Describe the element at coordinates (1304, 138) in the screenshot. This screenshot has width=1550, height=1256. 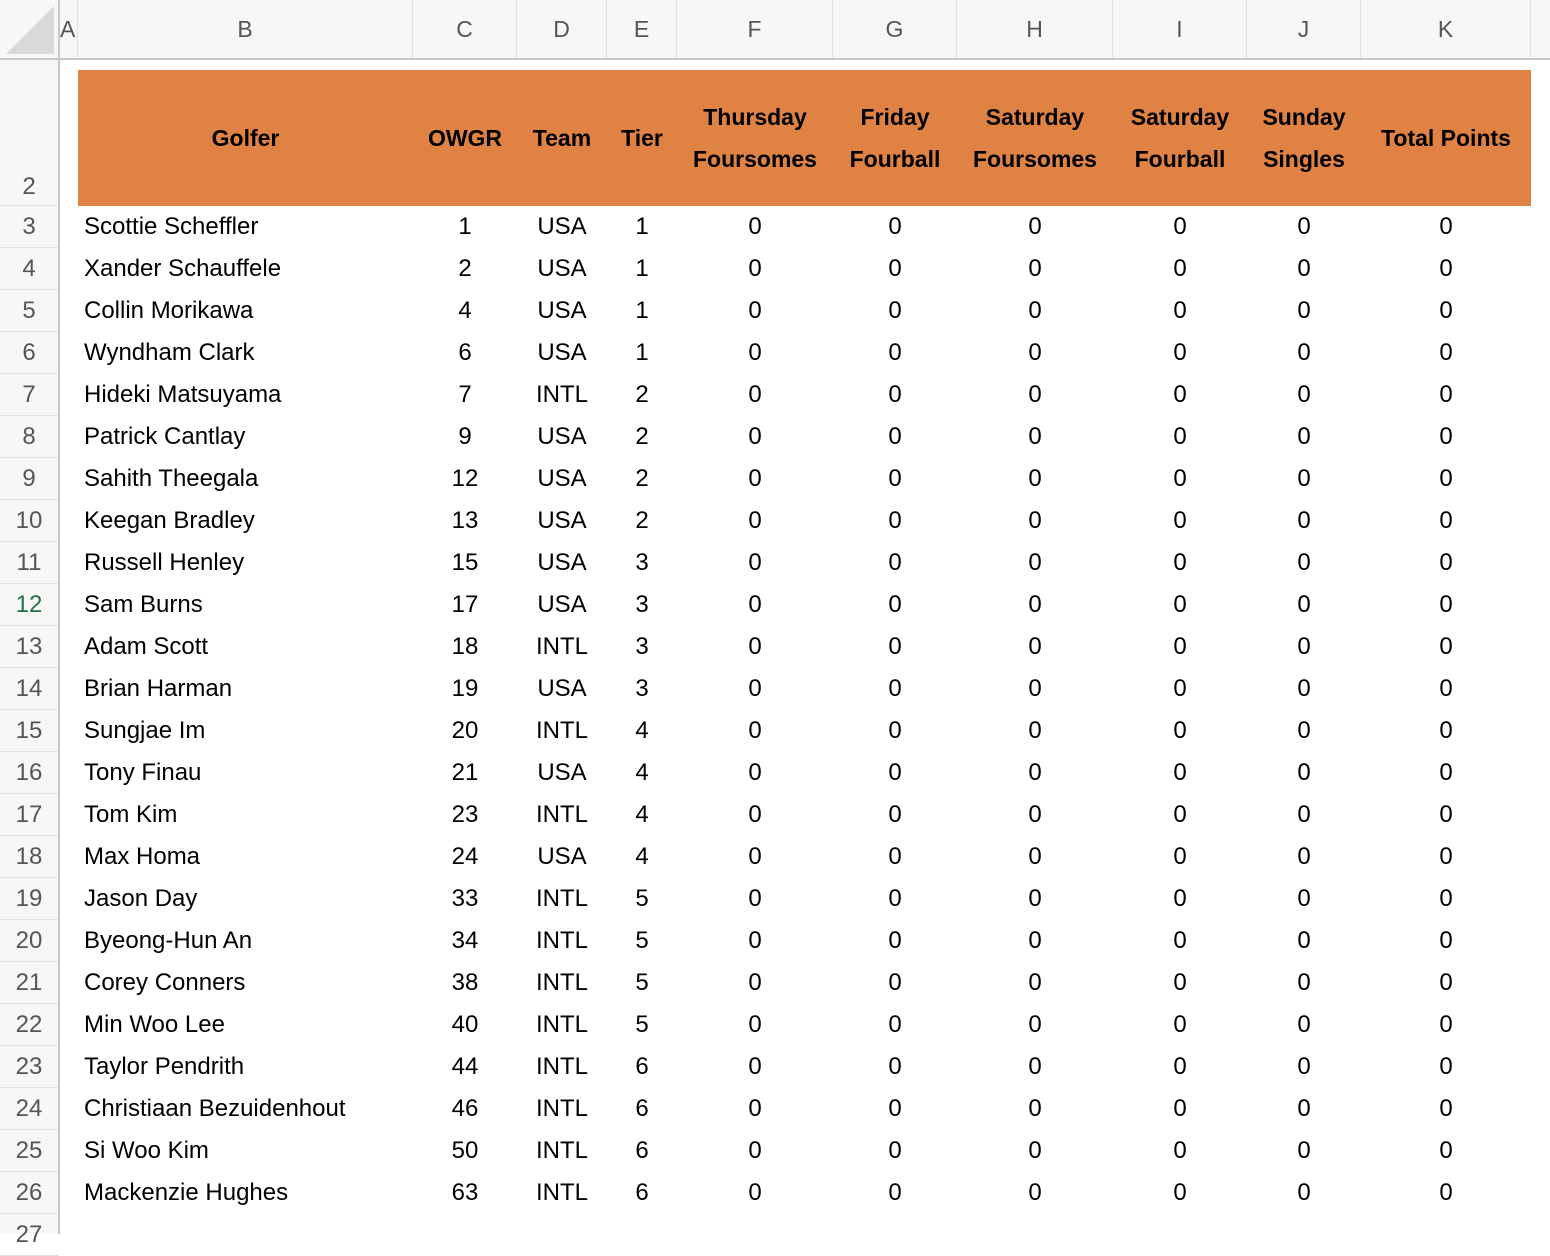
I see `header-sunday-singles: Sunday Singles` at that location.